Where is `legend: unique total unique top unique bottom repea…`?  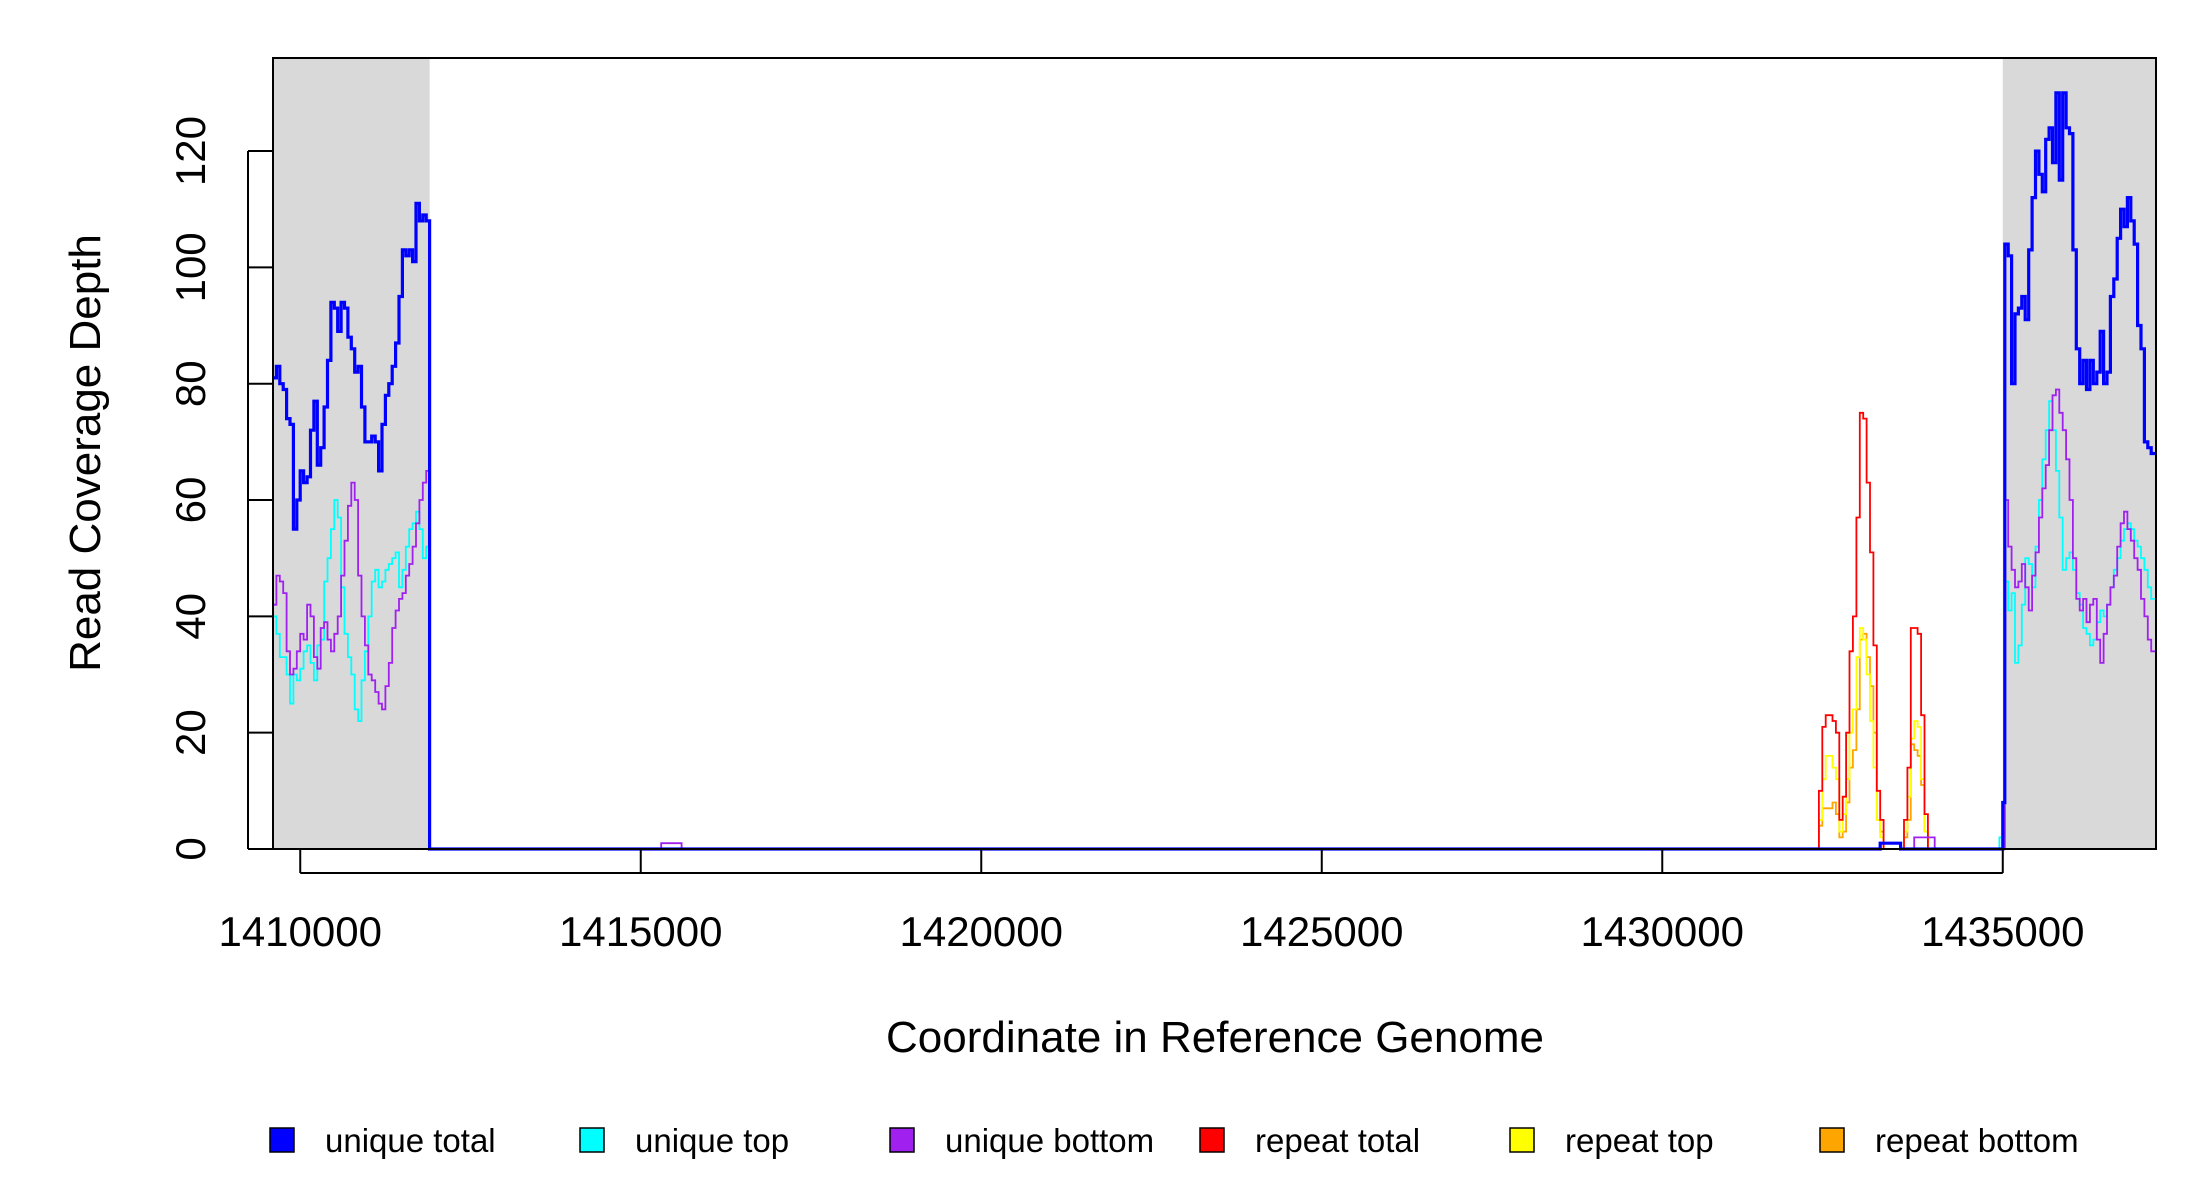 legend: unique total unique top unique bottom repea… is located at coordinates (1174, 1140).